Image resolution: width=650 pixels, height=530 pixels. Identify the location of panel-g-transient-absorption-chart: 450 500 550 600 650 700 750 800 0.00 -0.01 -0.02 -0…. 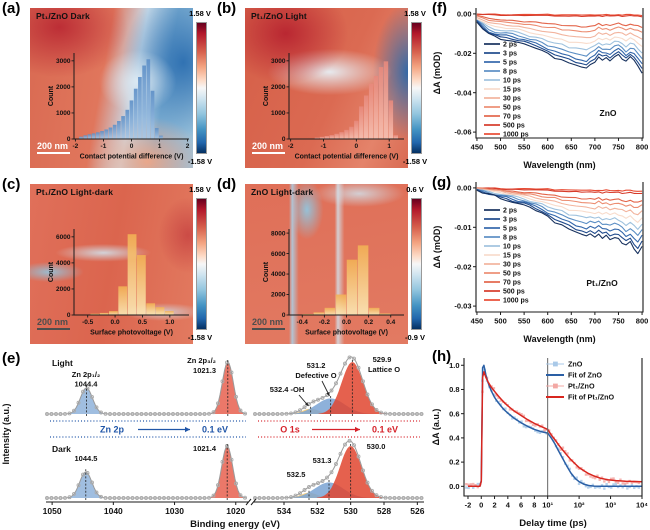
(540, 263).